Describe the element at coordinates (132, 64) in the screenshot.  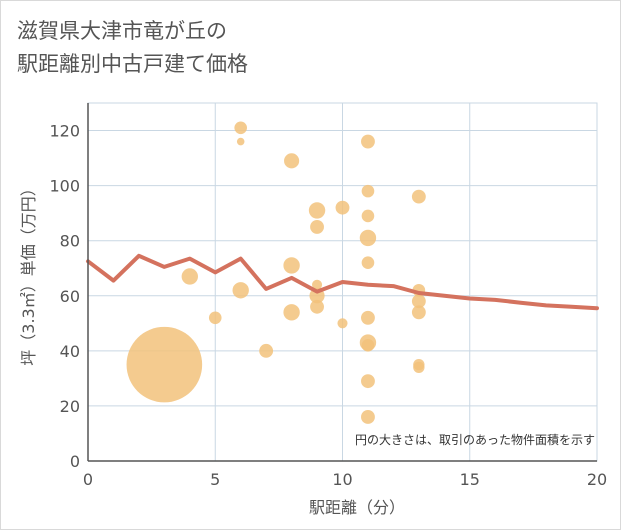
I see `chart-title-line2: 駅距離別中古戸建て価格` at that location.